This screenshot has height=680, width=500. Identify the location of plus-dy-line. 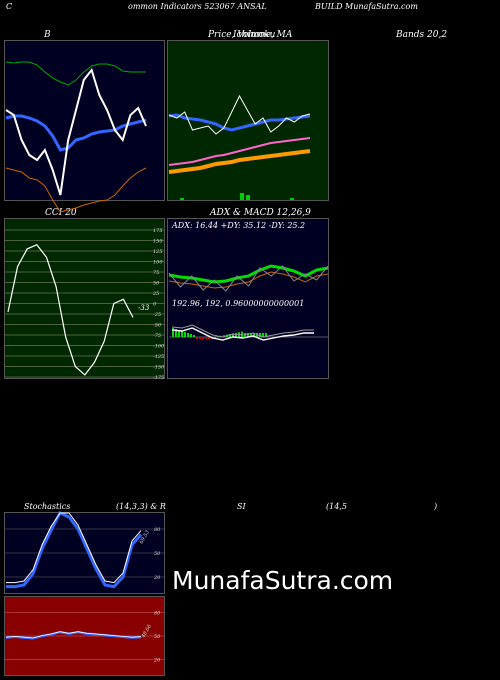
(248, 278).